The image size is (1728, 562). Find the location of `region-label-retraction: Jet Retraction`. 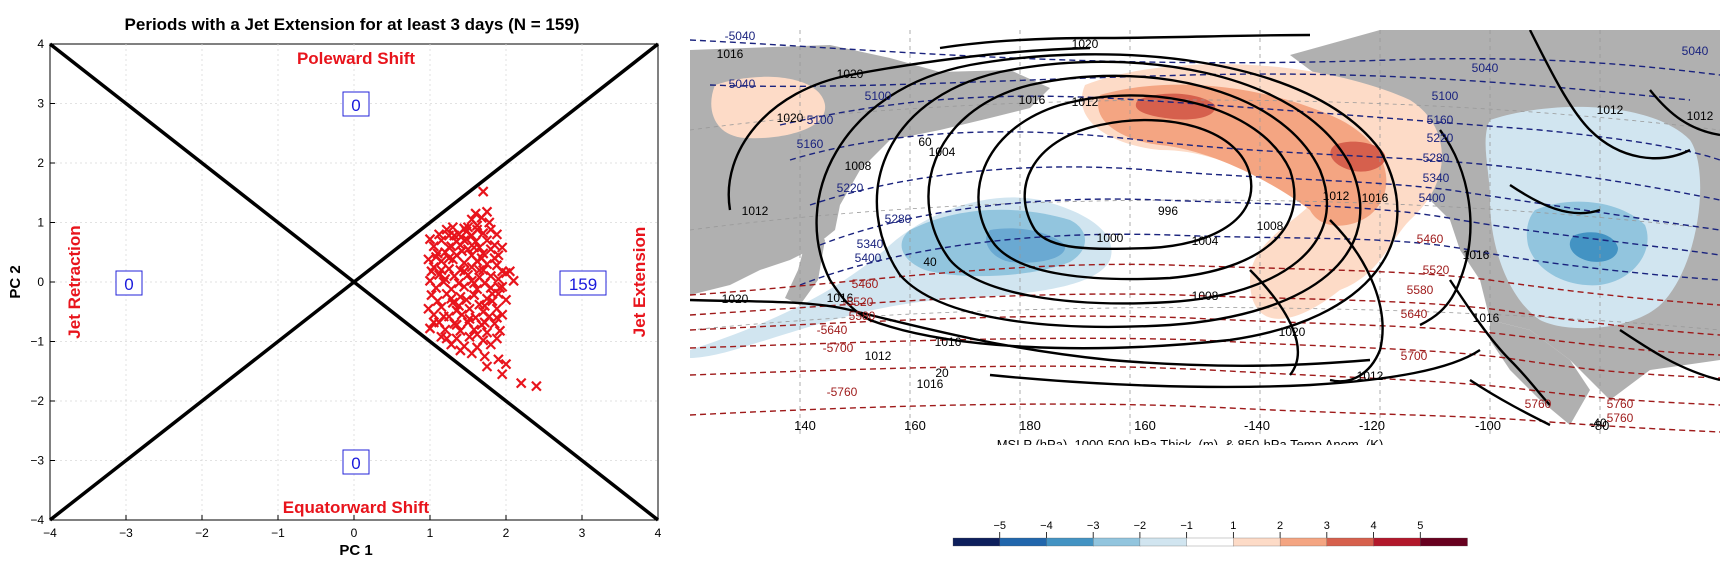

region-label-retraction: Jet Retraction is located at coordinates (74, 281).